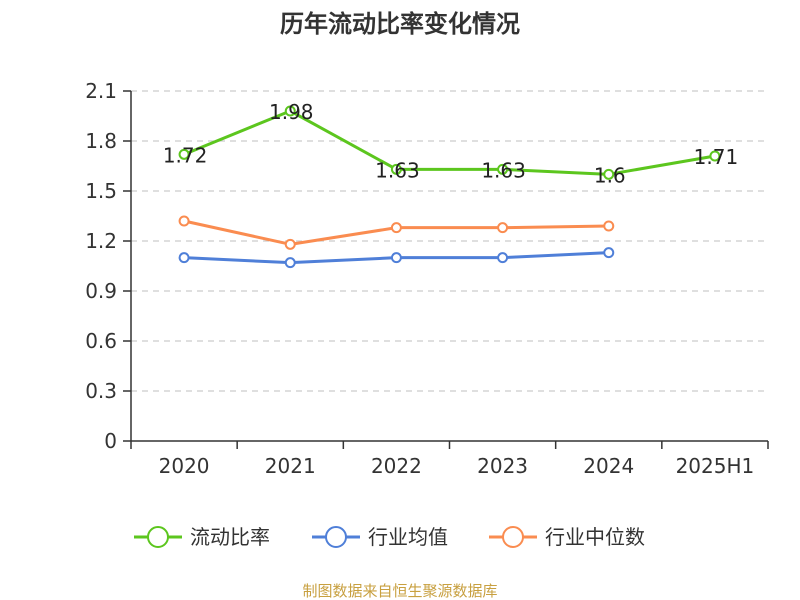  What do you see at coordinates (184, 466) in the screenshot?
I see `x-tick-label: 2020` at bounding box center [184, 466].